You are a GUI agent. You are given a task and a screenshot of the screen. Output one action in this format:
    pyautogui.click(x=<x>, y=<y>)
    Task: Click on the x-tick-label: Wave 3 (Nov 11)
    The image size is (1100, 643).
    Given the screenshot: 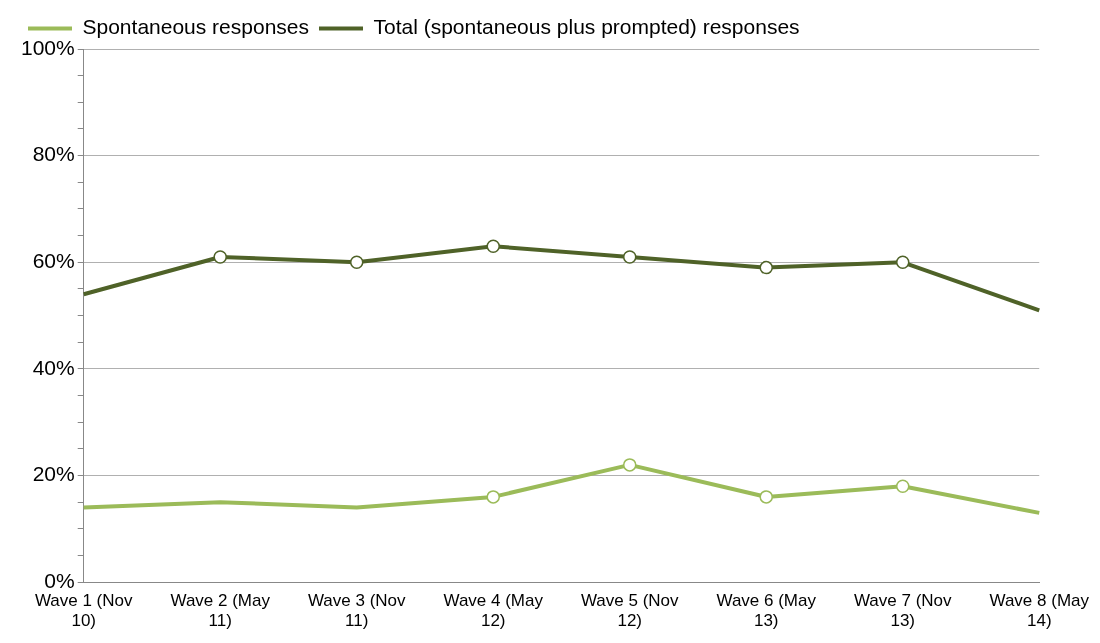 What is the action you would take?
    pyautogui.click(x=357, y=611)
    